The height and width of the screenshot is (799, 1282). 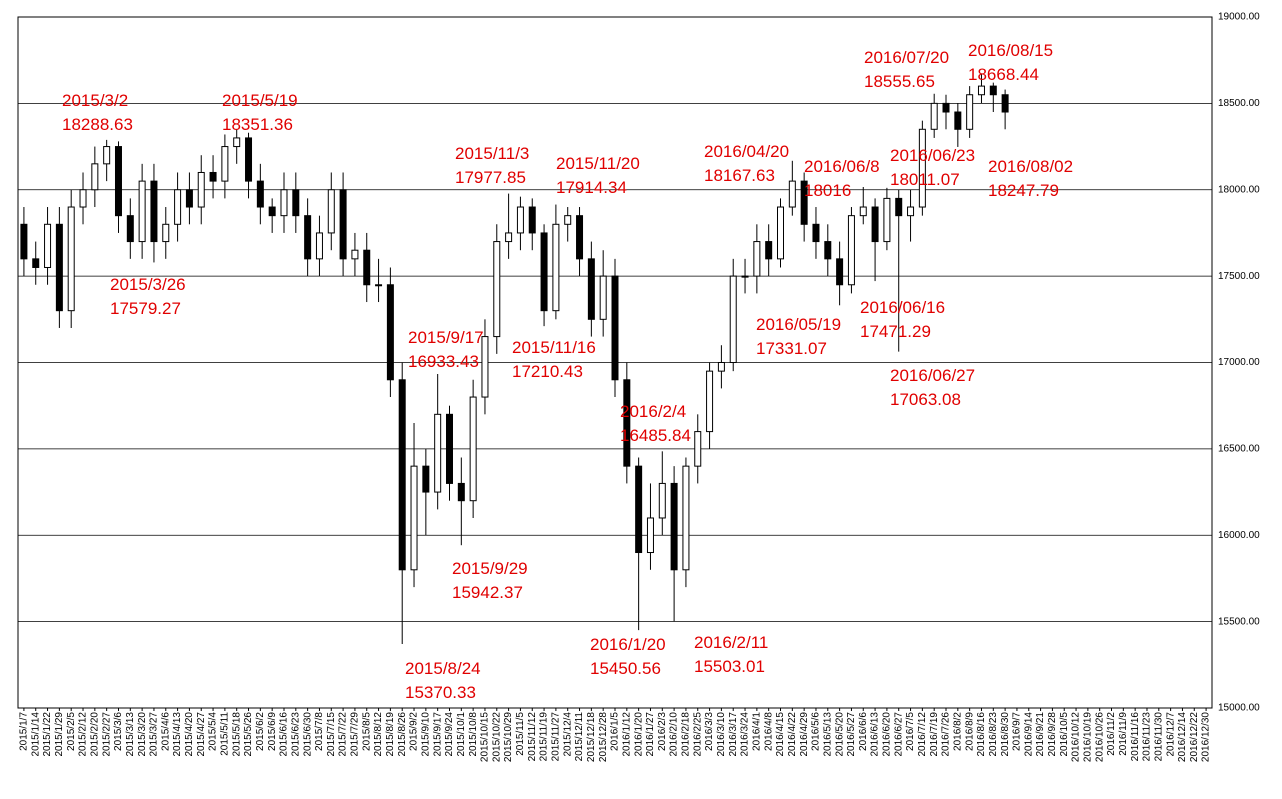 I want to click on x-tick-label: 2015/2/27, so click(x=106, y=734).